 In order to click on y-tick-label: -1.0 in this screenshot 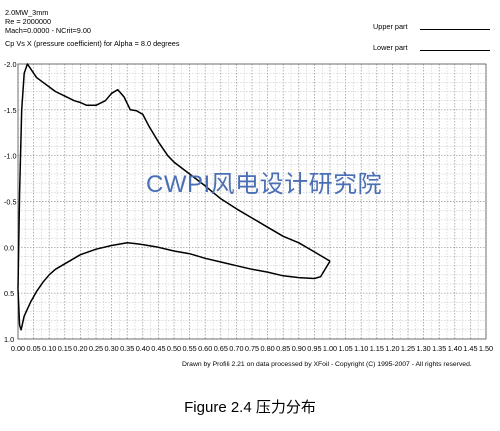, I will do `click(10, 156)`.